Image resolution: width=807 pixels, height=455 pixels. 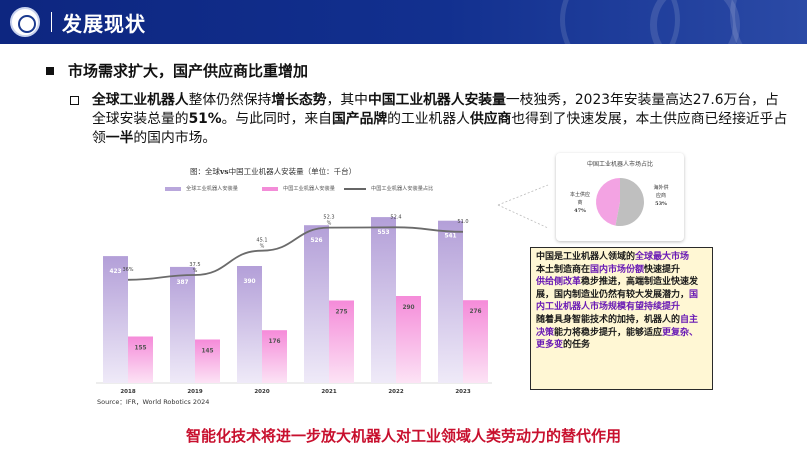 What do you see at coordinates (295, 253) in the screenshot?
I see `share-line` at bounding box center [295, 253].